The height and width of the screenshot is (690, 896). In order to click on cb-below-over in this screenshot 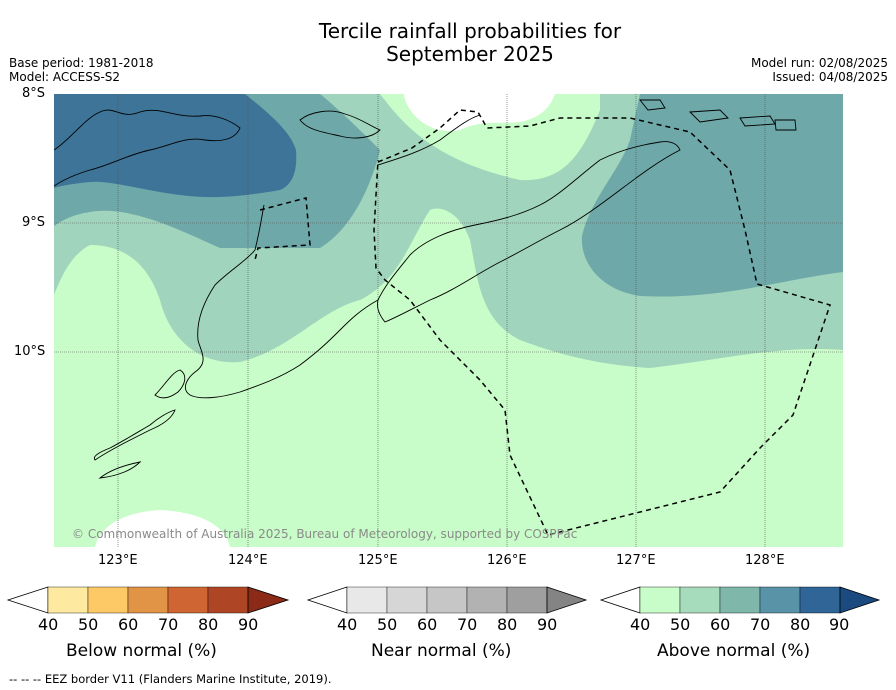, I will do `click(268, 600)`.